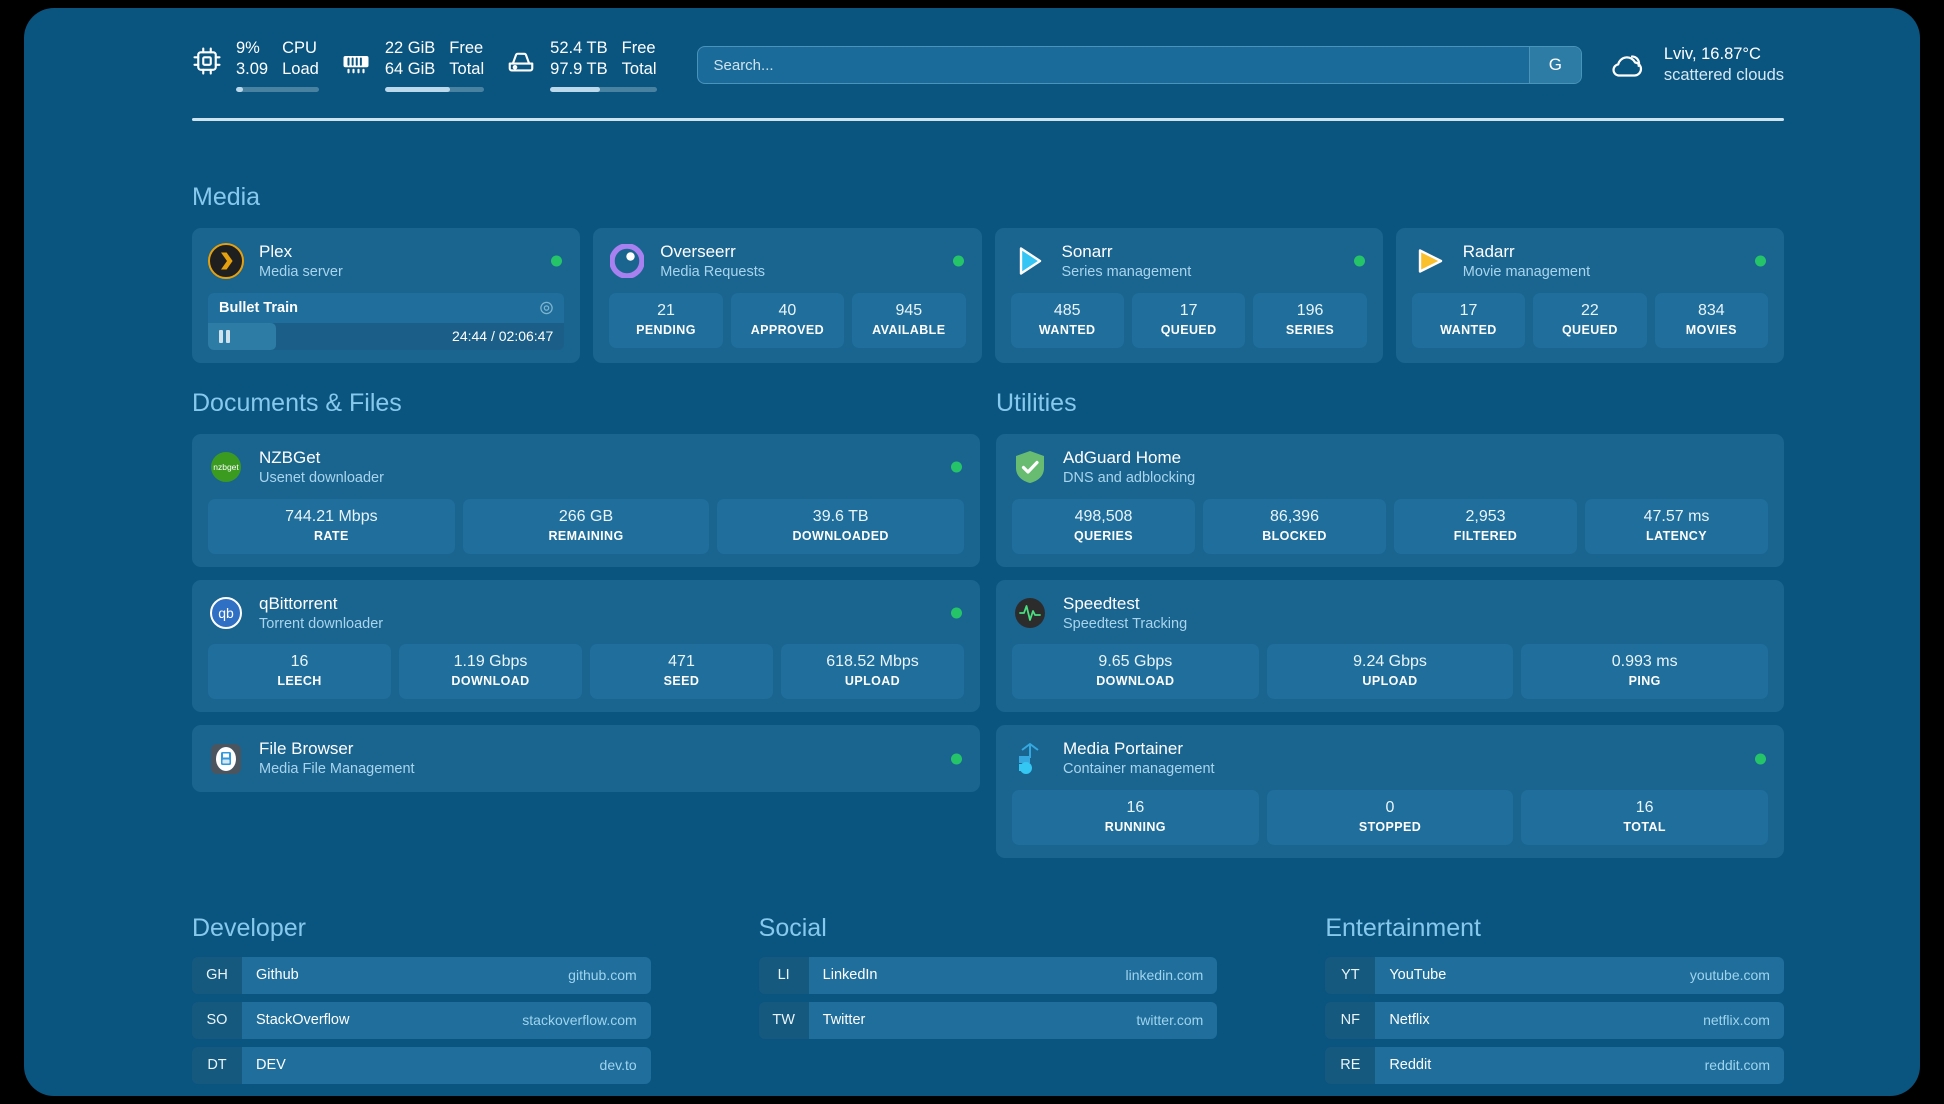 The height and width of the screenshot is (1104, 1944). I want to click on bookmark-item: DT DEV dev.to, so click(421, 1065).